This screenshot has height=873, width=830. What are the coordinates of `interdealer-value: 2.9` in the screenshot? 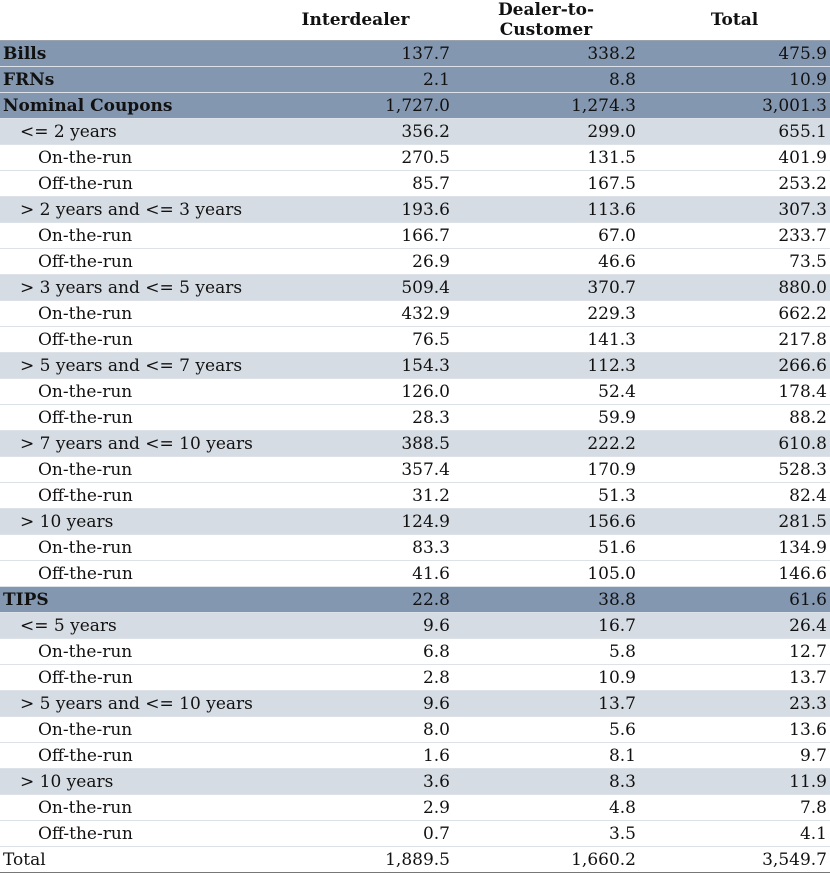 It's located at (355, 807).